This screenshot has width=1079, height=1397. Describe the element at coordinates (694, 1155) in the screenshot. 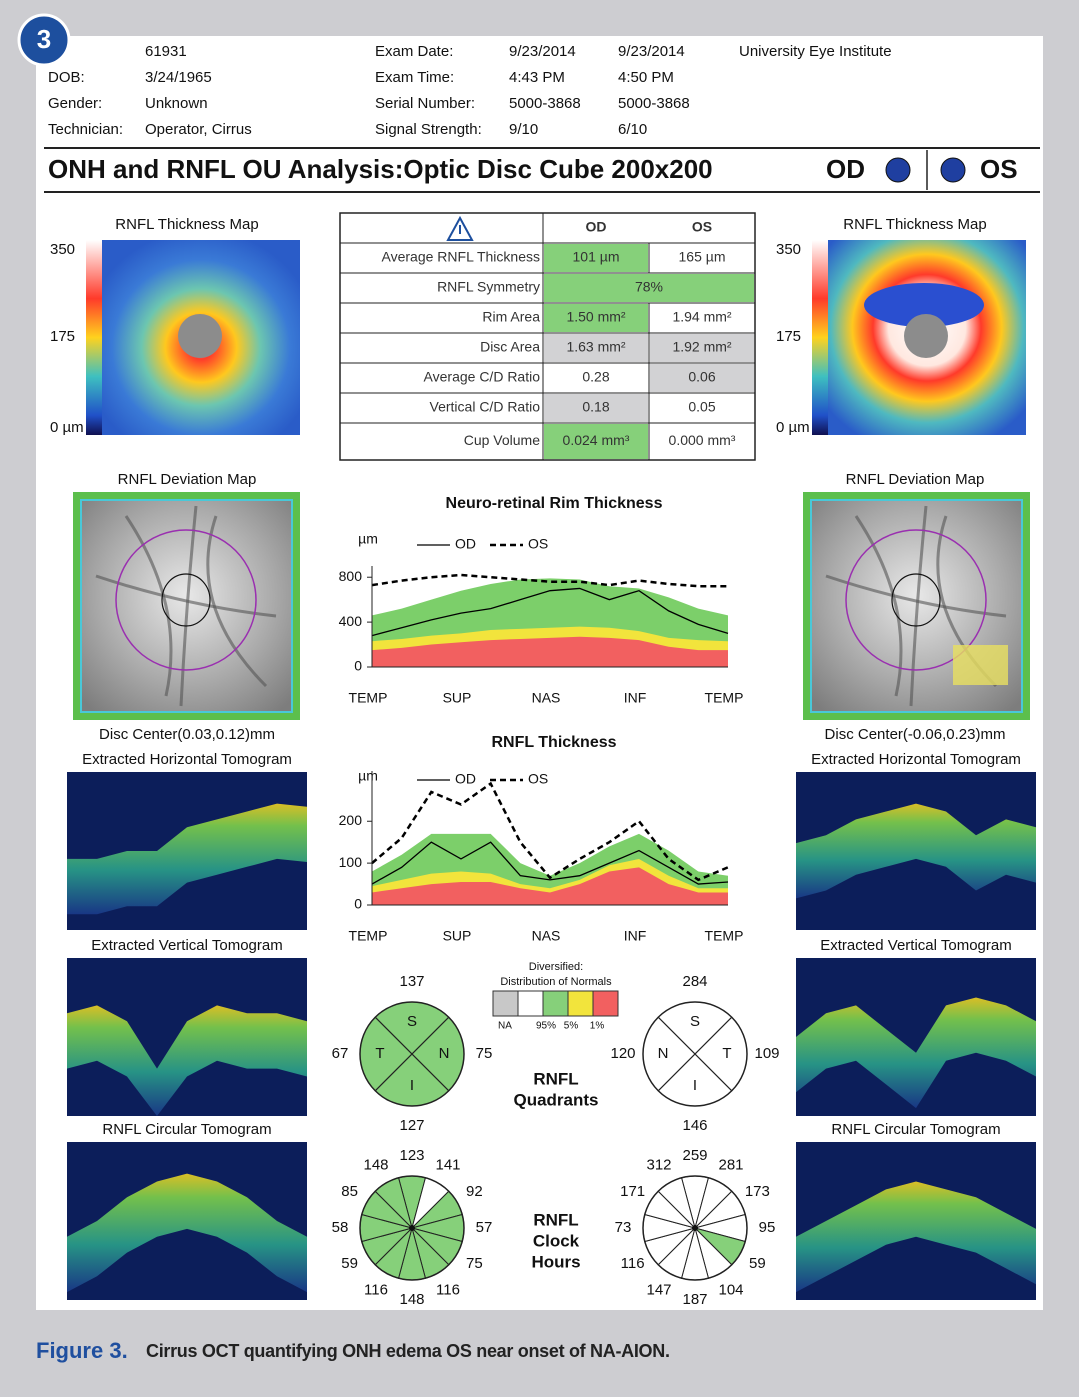

I see `clock-value: 259` at that location.